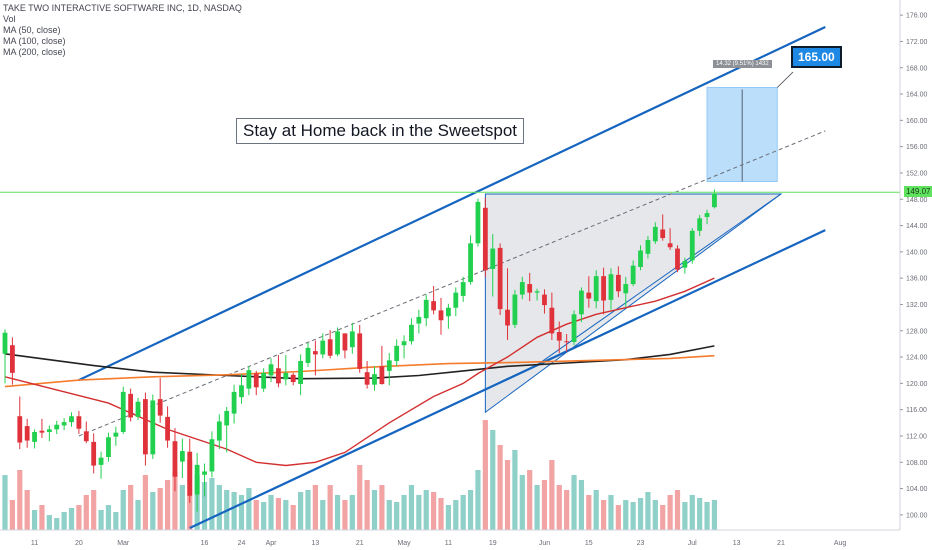  I want to click on time-tick-label: May, so click(404, 543).